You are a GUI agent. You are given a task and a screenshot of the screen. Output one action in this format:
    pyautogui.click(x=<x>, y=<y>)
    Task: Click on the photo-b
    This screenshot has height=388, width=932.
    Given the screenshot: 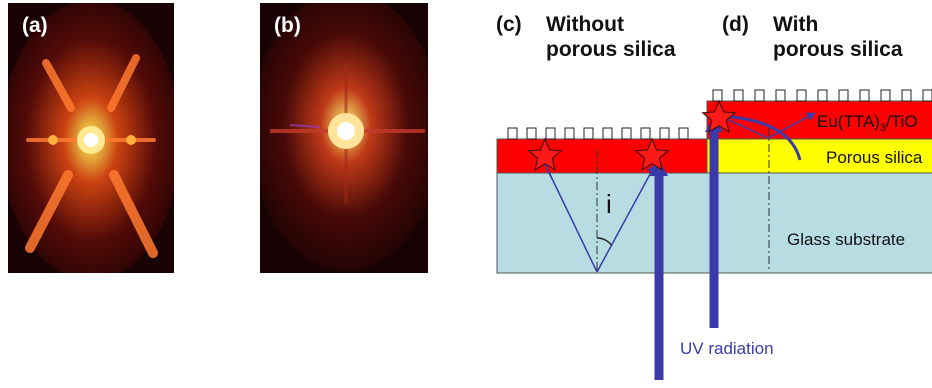 What is the action you would take?
    pyautogui.click(x=344, y=138)
    